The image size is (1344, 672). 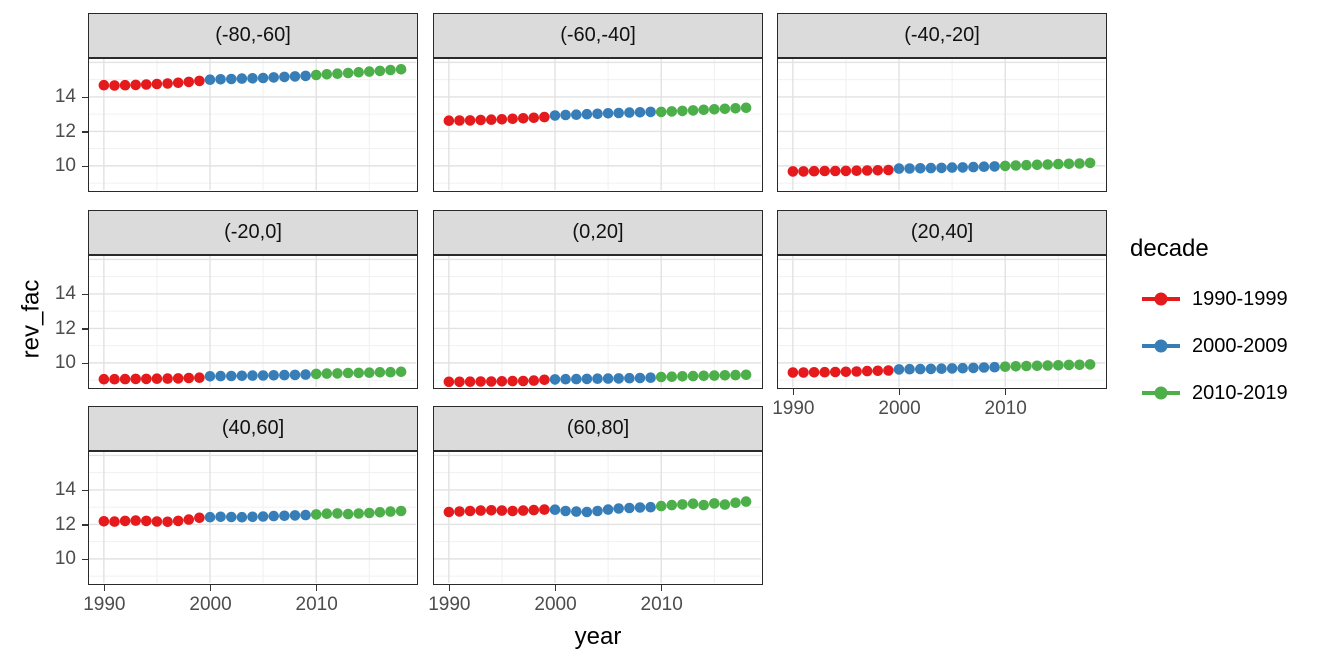 I want to click on facet-panel--40--20: (-40,-20], so click(x=942, y=102).